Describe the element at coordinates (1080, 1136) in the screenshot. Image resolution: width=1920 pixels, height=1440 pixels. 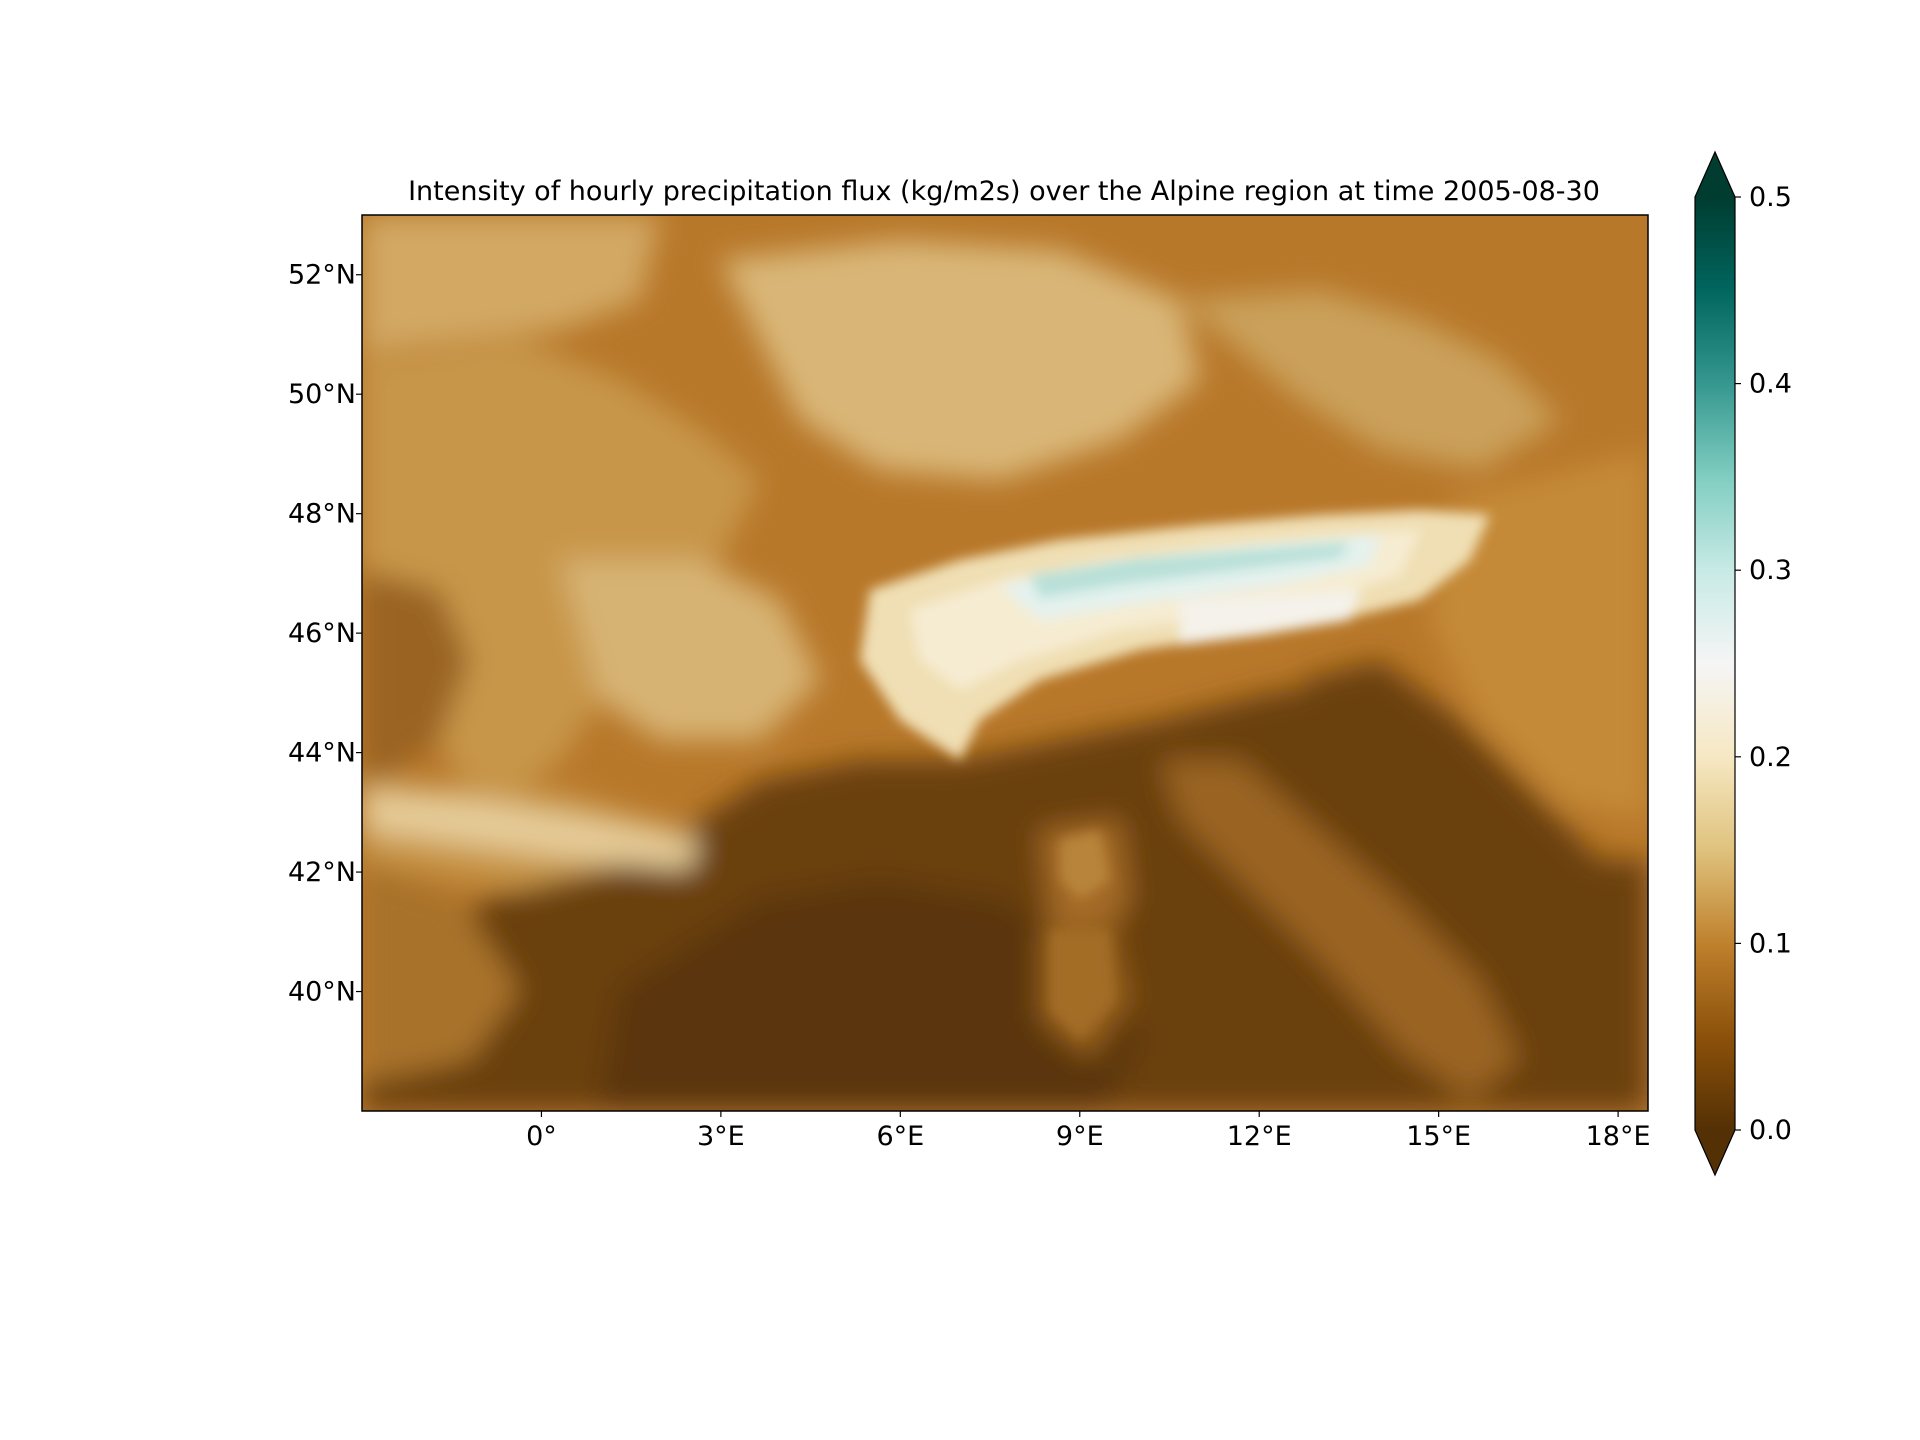
I see `x-tick-label: 9°E` at that location.